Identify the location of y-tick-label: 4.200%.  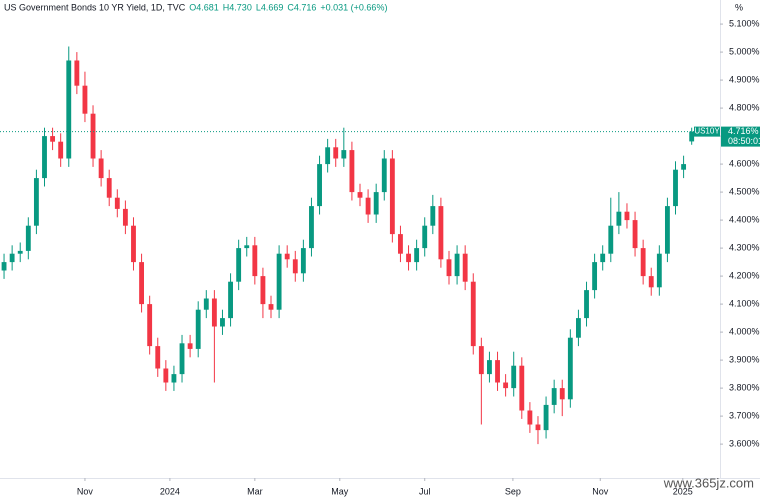
(744, 275).